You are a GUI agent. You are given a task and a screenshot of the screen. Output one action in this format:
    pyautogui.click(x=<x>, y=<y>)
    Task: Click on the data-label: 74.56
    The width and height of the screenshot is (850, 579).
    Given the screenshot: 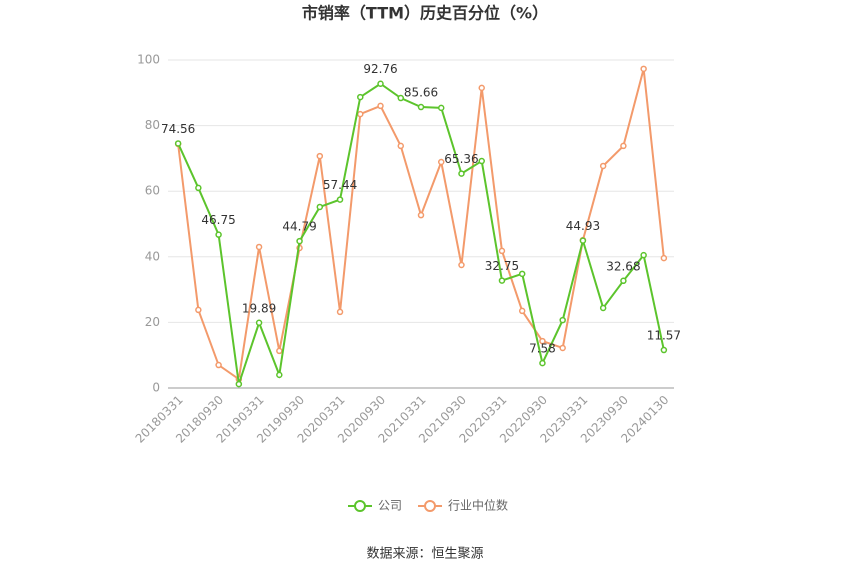 What is the action you would take?
    pyautogui.click(x=178, y=129)
    